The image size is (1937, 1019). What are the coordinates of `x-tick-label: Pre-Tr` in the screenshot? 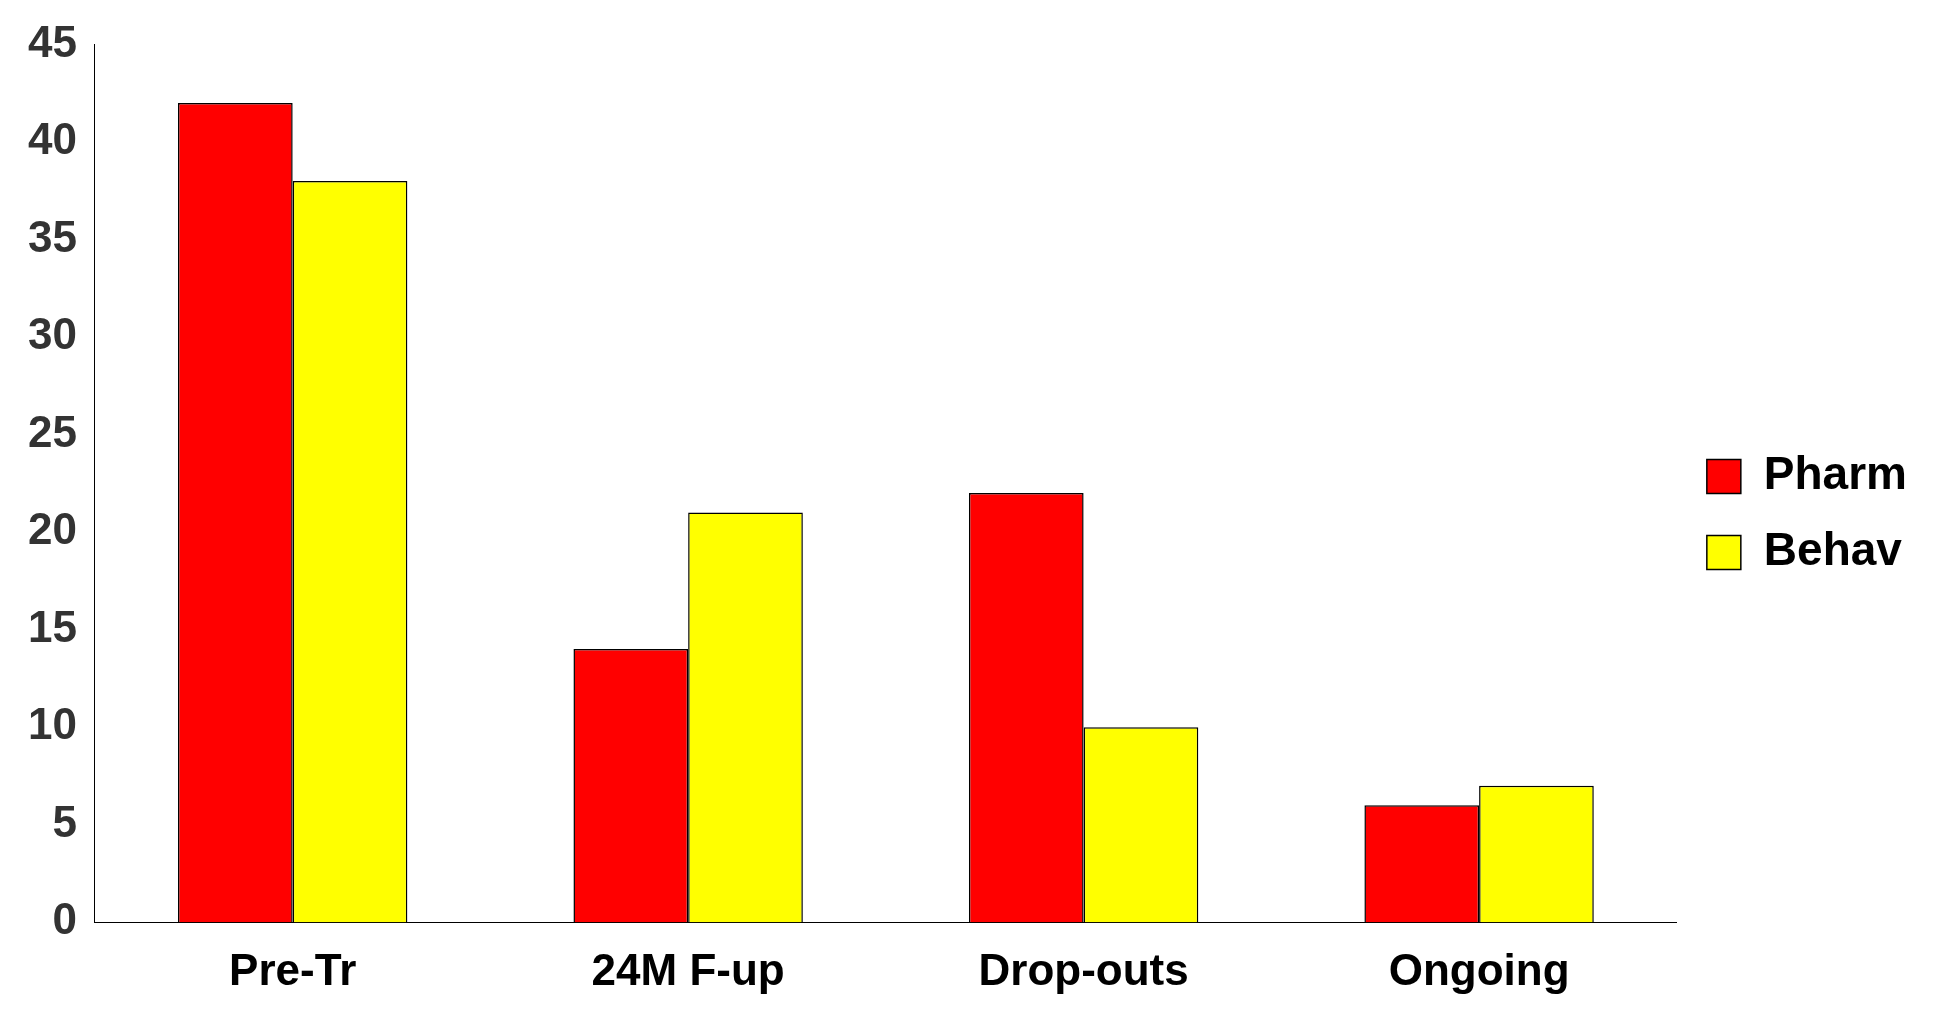 It's located at (293, 969).